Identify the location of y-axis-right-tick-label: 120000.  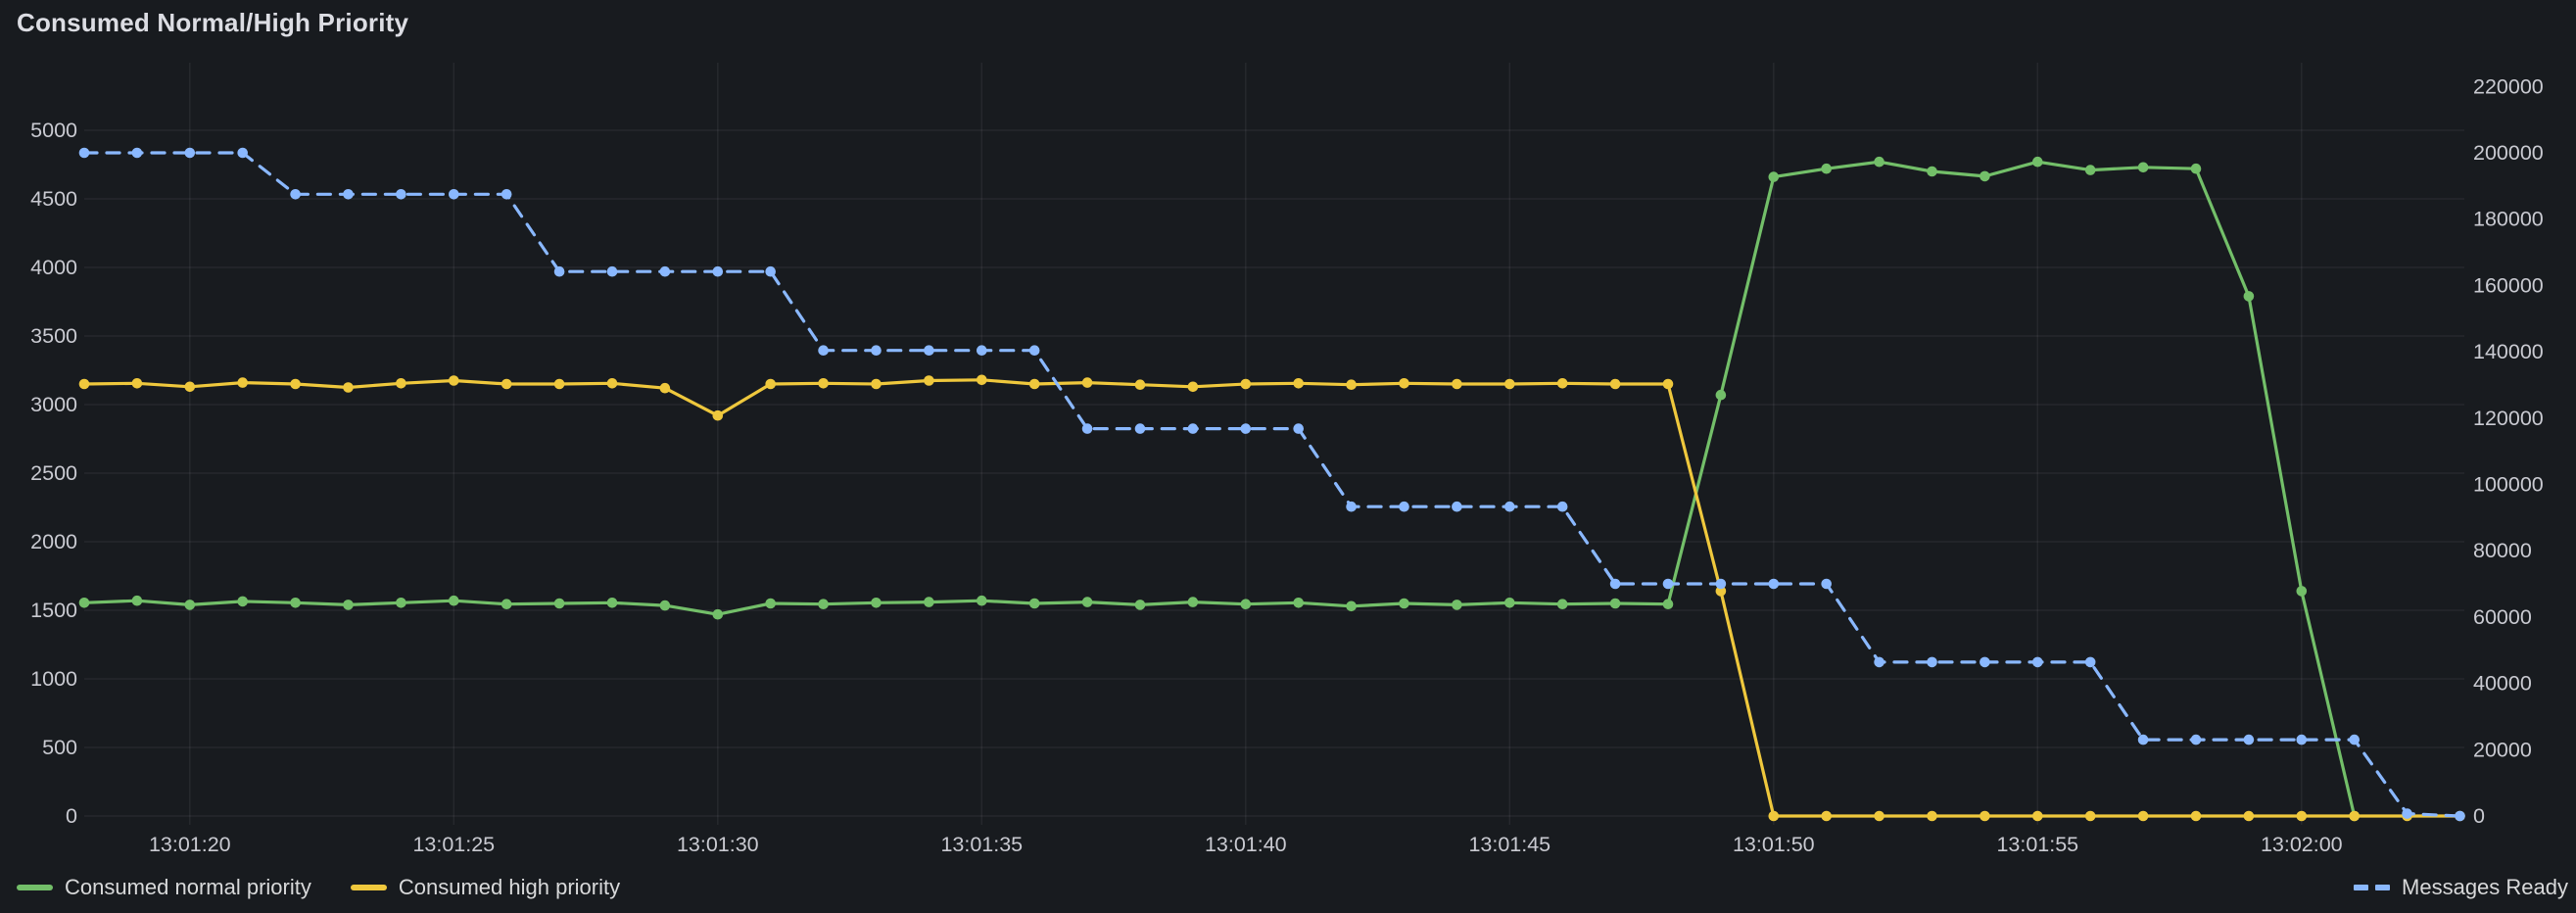
(2508, 418).